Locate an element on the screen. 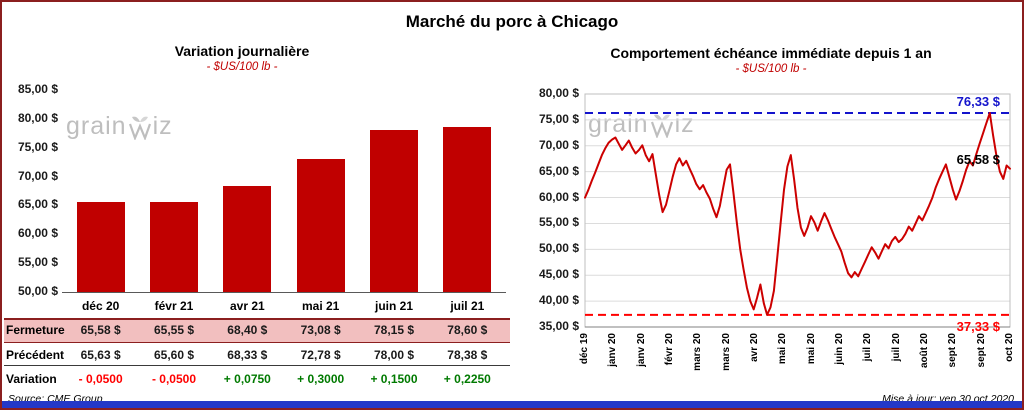 The width and height of the screenshot is (1024, 410). x-category-label: avr 21 is located at coordinates (247, 306).